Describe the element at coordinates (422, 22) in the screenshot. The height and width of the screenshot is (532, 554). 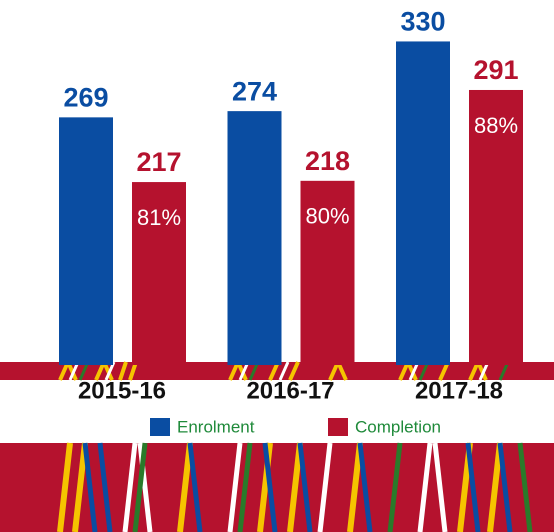
I see `value-label: 330` at that location.